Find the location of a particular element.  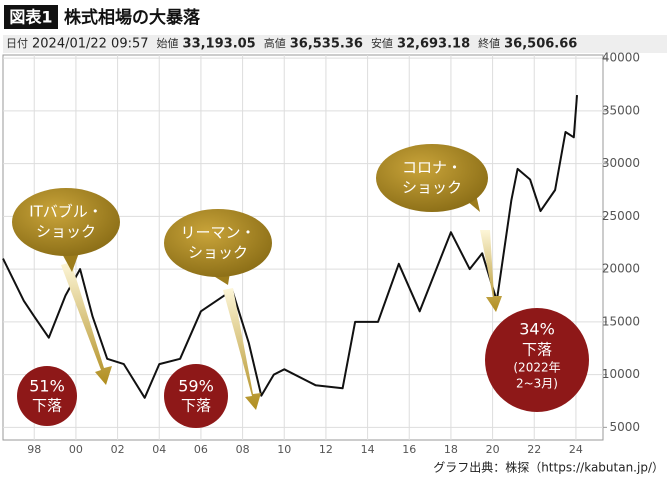

quote-label: 始値 is located at coordinates (168, 43).